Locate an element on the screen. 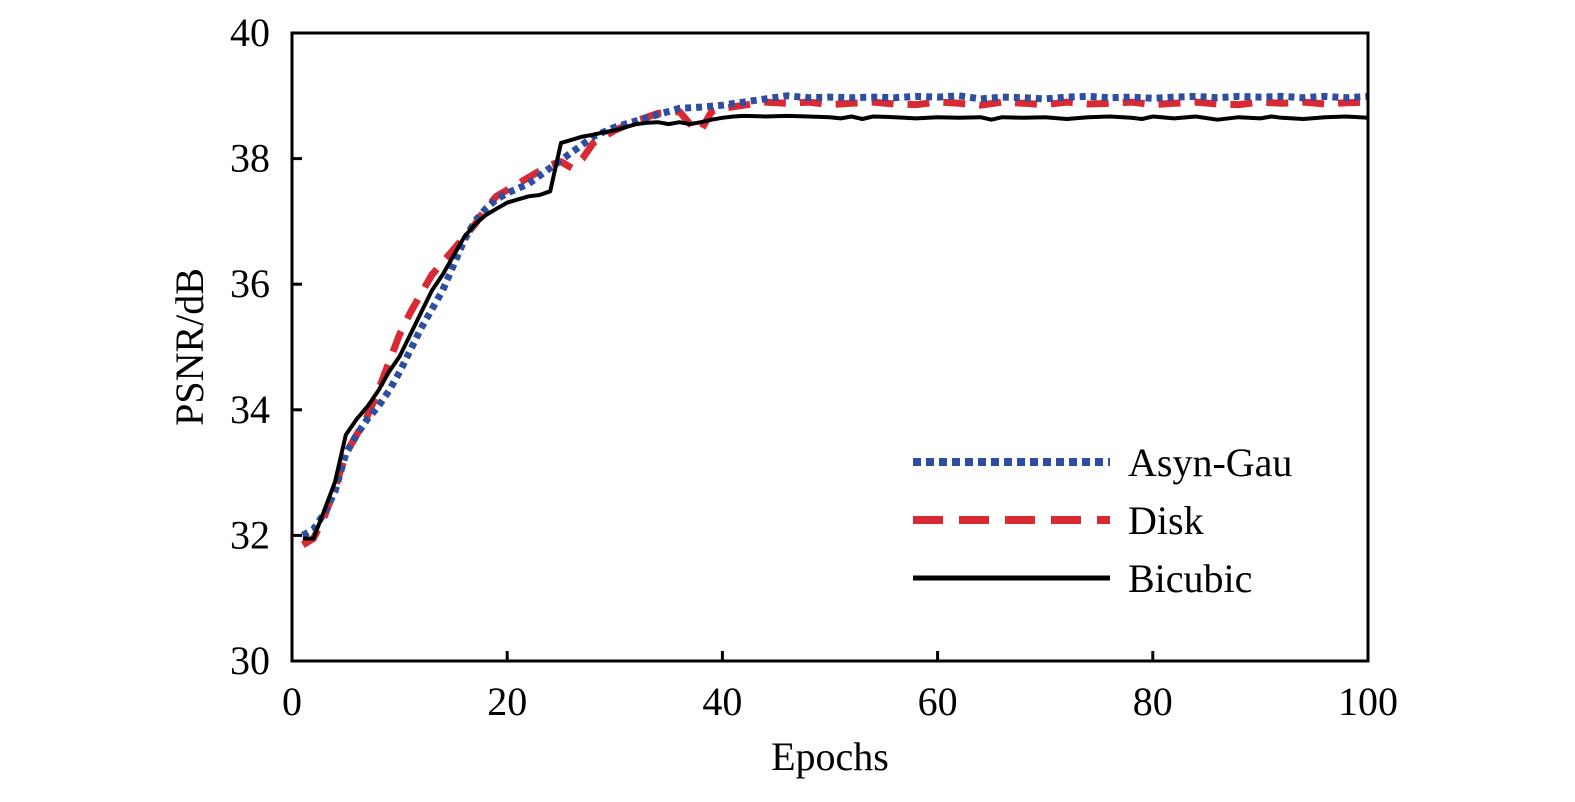  x-axis-label: Epochs is located at coordinates (830, 756).